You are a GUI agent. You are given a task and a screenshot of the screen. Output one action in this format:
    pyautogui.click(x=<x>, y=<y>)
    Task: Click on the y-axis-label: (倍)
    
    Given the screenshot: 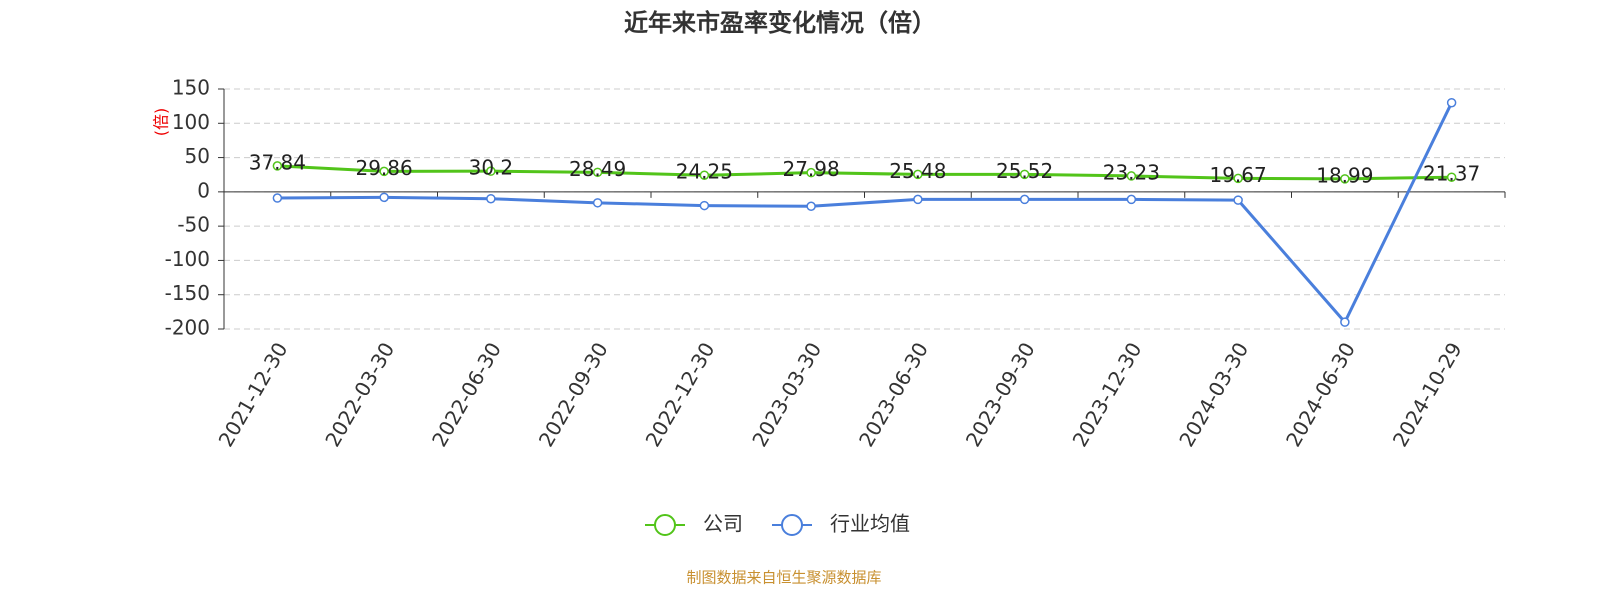 What is the action you would take?
    pyautogui.click(x=161, y=122)
    